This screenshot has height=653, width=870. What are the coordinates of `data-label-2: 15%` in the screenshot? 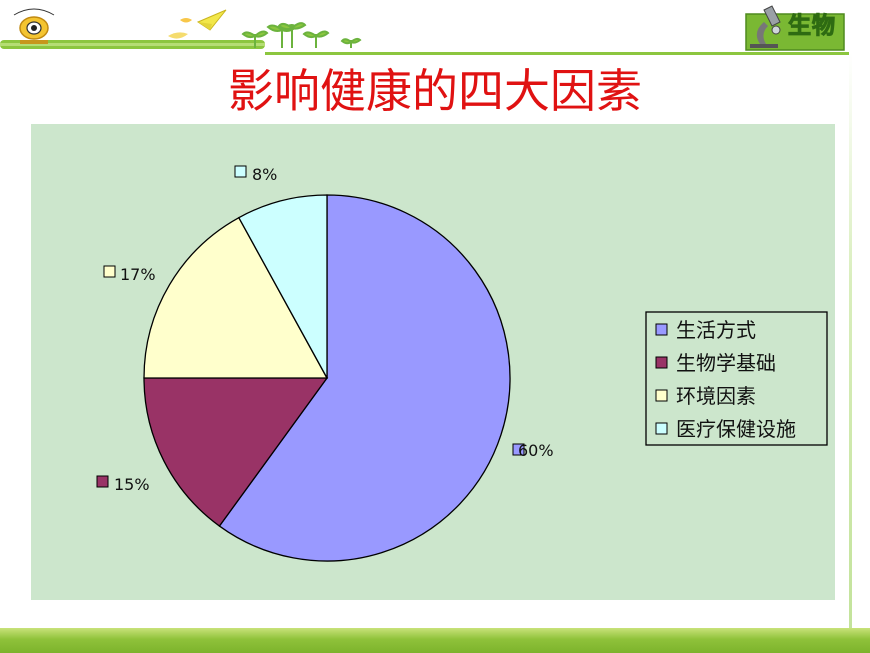 It's located at (132, 484).